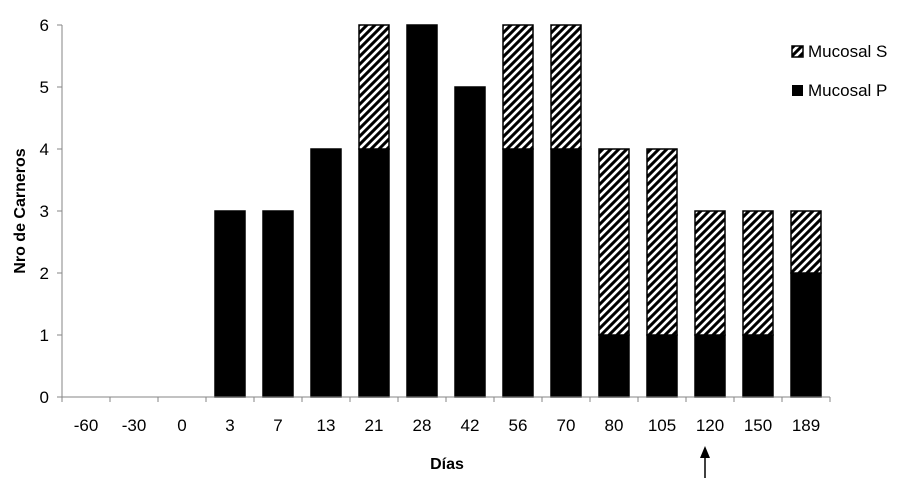 The image size is (918, 482). What do you see at coordinates (662, 425) in the screenshot?
I see `x-tick-label: 105` at bounding box center [662, 425].